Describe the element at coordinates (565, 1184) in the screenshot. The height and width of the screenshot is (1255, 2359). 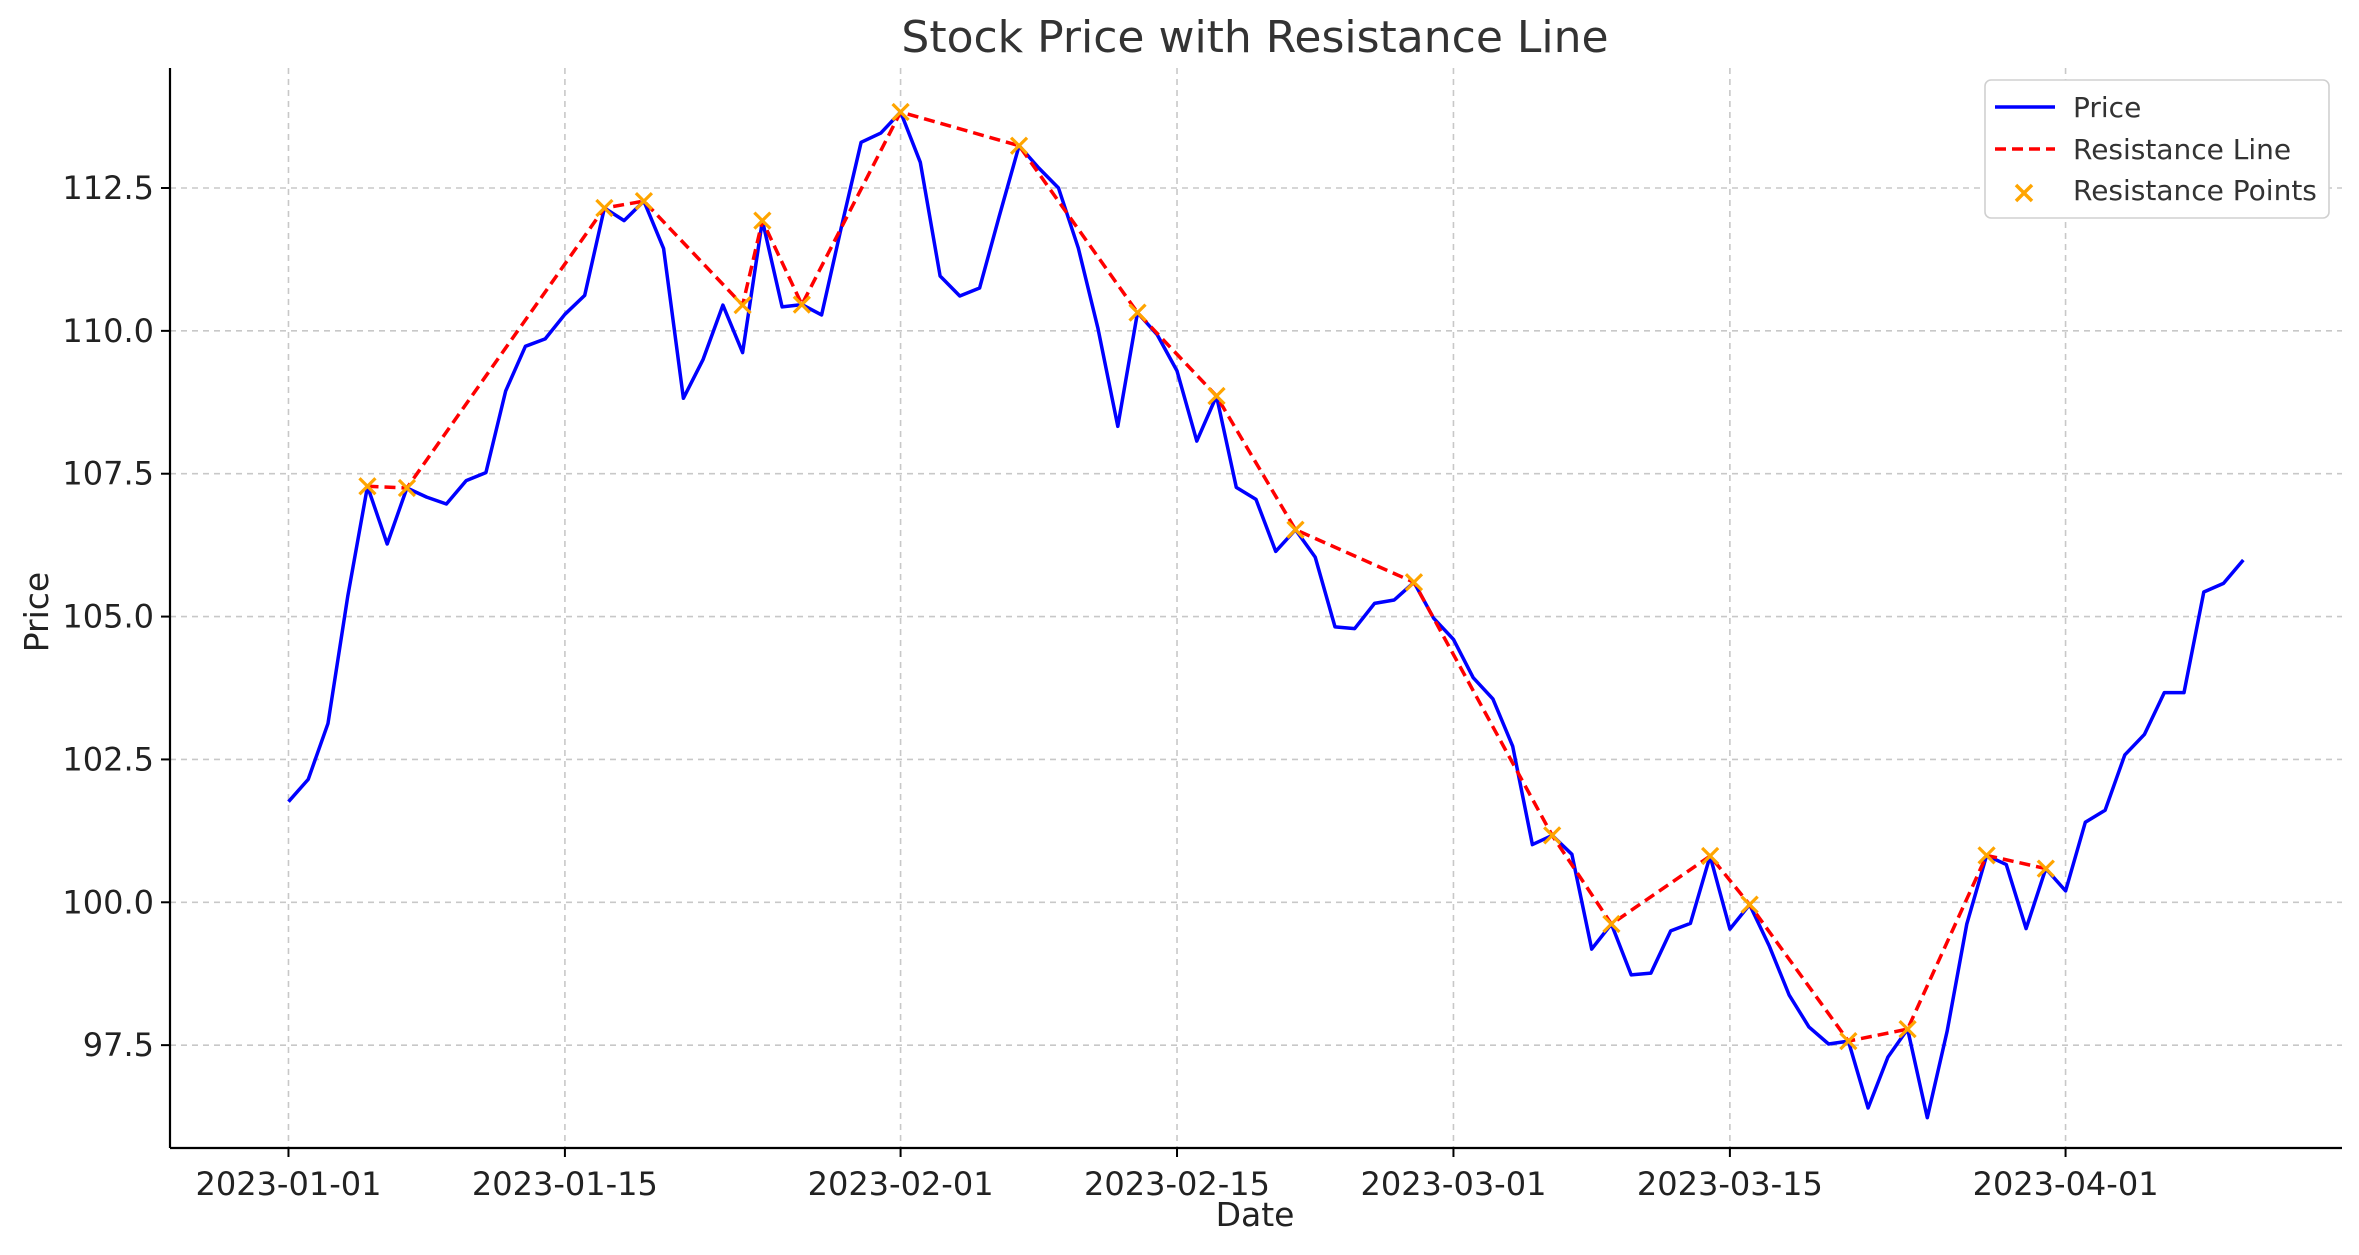
I see `x-tick-label: 2023-01-15` at that location.